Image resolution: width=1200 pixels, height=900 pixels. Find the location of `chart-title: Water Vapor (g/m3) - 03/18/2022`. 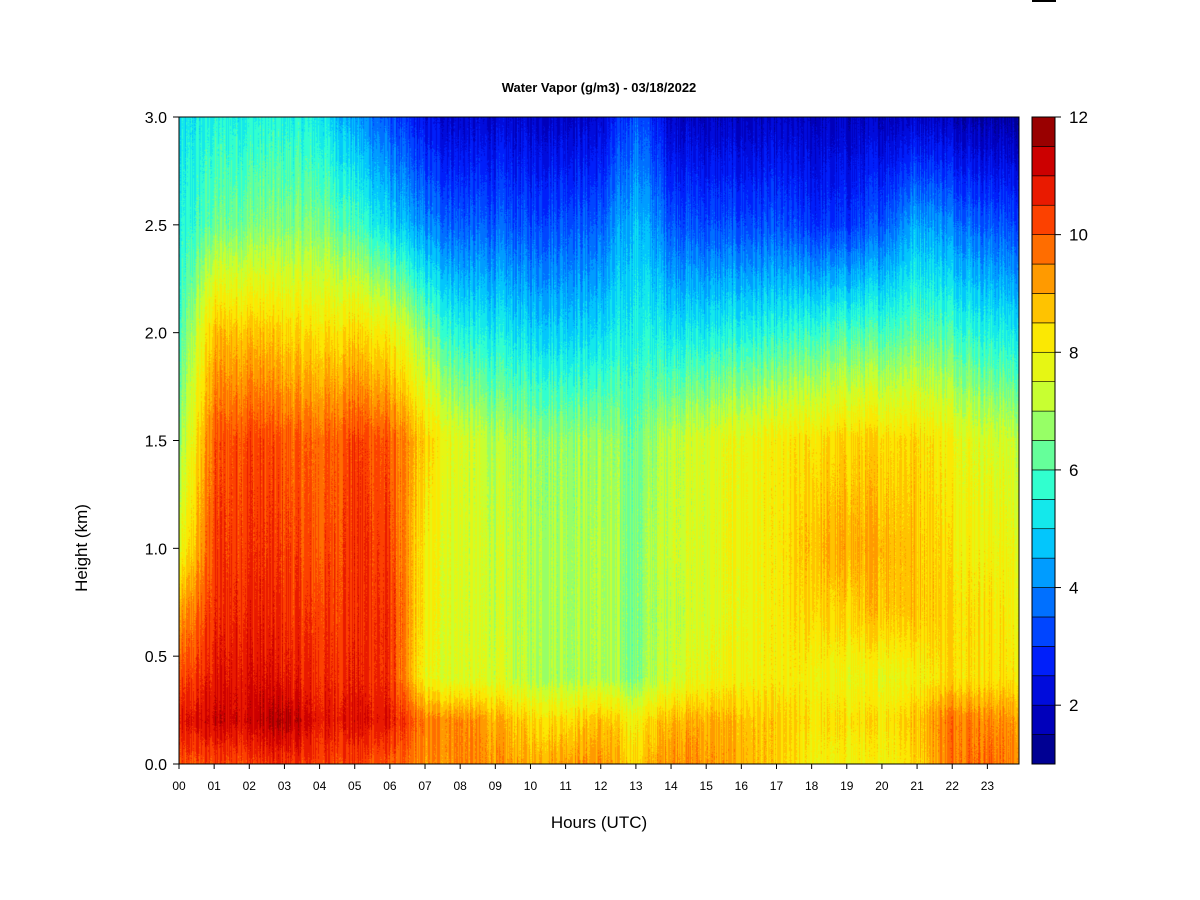

chart-title: Water Vapor (g/m3) - 03/18/2022 is located at coordinates (599, 87).